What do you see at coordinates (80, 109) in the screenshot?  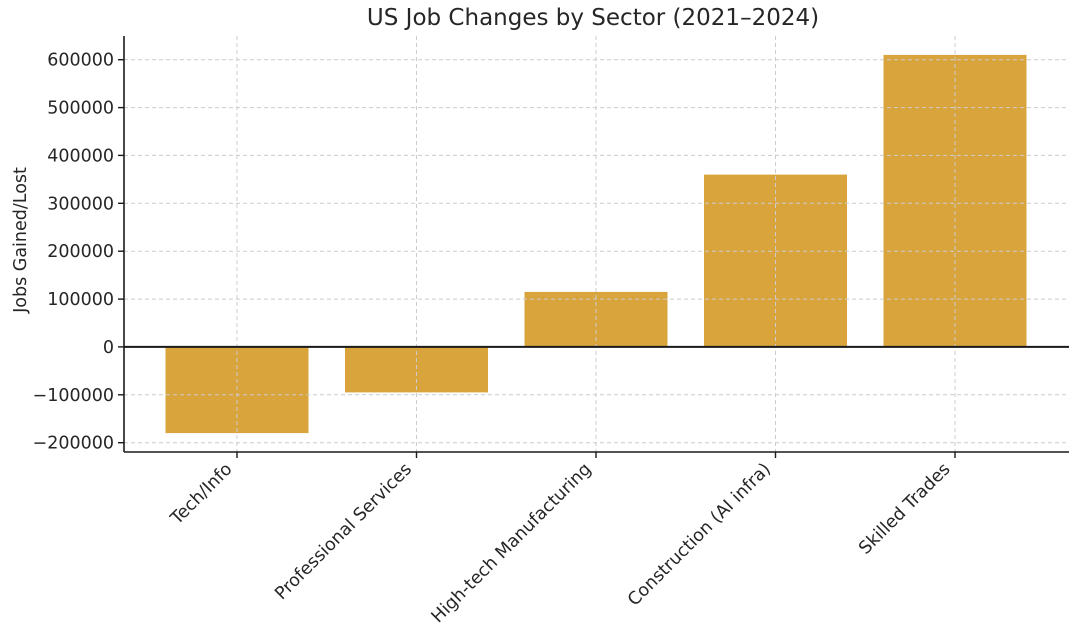 I see `y-tick-label: 500000` at bounding box center [80, 109].